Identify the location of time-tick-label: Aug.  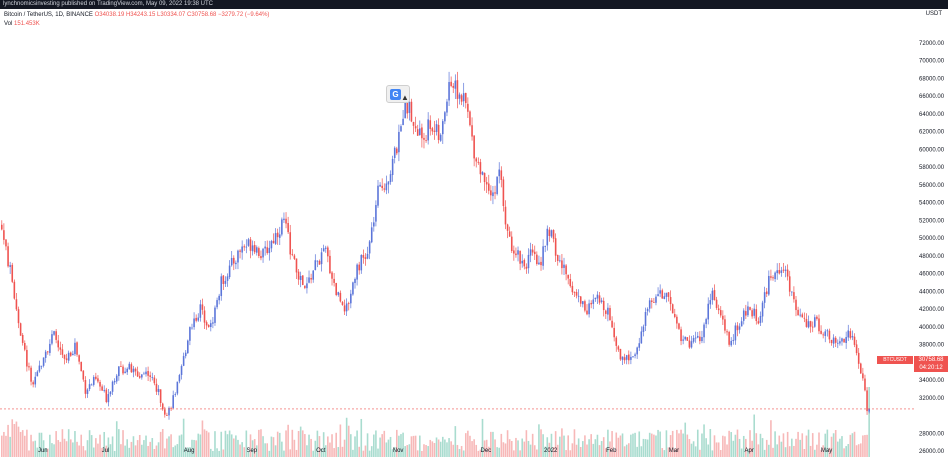
(189, 451).